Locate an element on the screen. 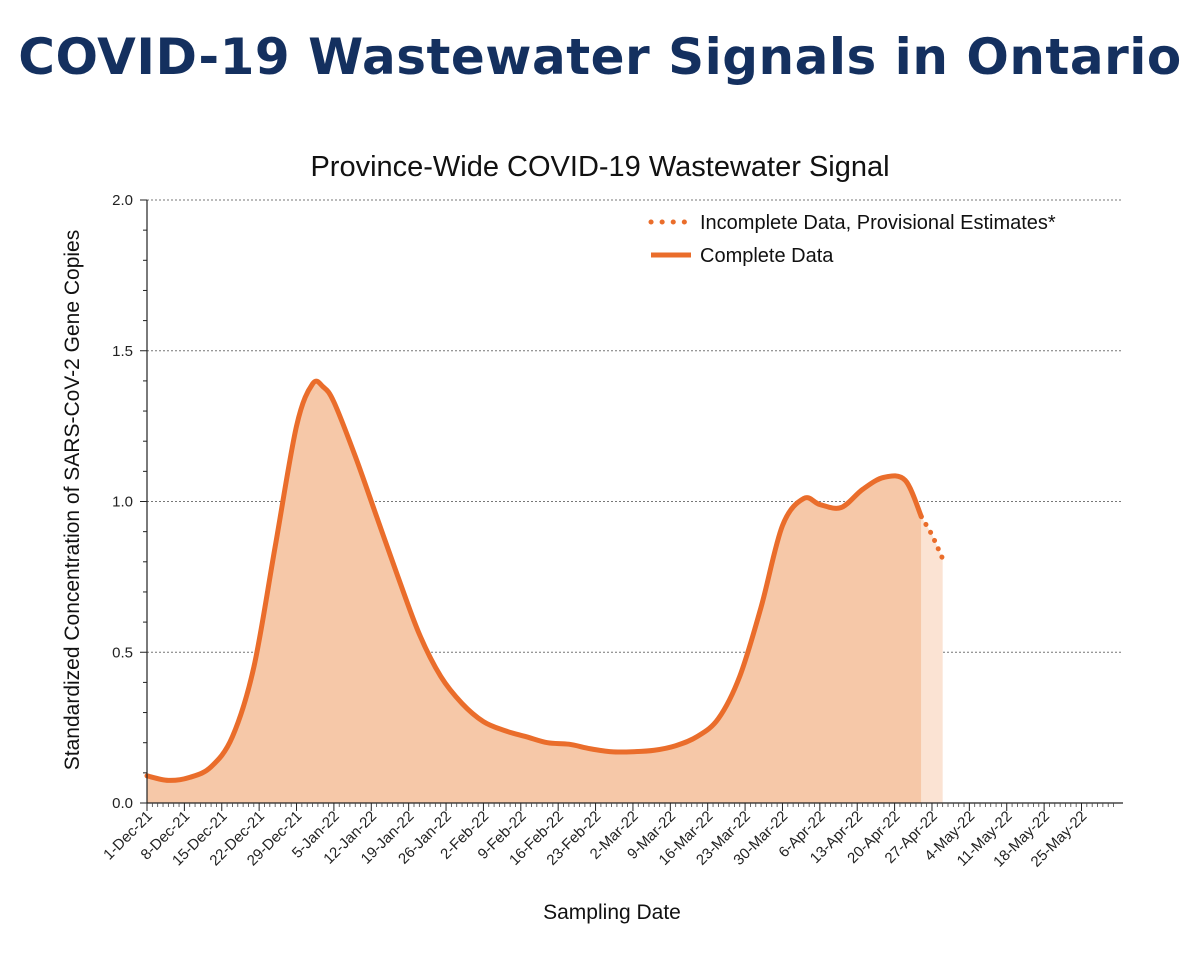  x-axis-label: Sampling Date is located at coordinates (612, 912).